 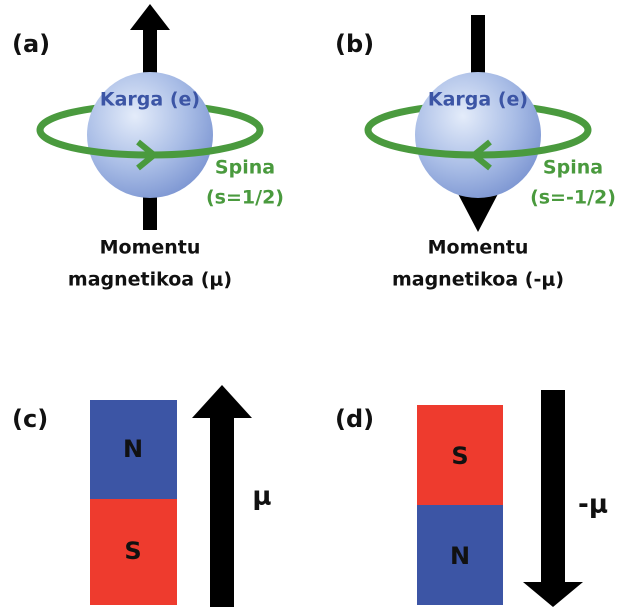 I want to click on panel-label: (d), so click(x=354, y=419).